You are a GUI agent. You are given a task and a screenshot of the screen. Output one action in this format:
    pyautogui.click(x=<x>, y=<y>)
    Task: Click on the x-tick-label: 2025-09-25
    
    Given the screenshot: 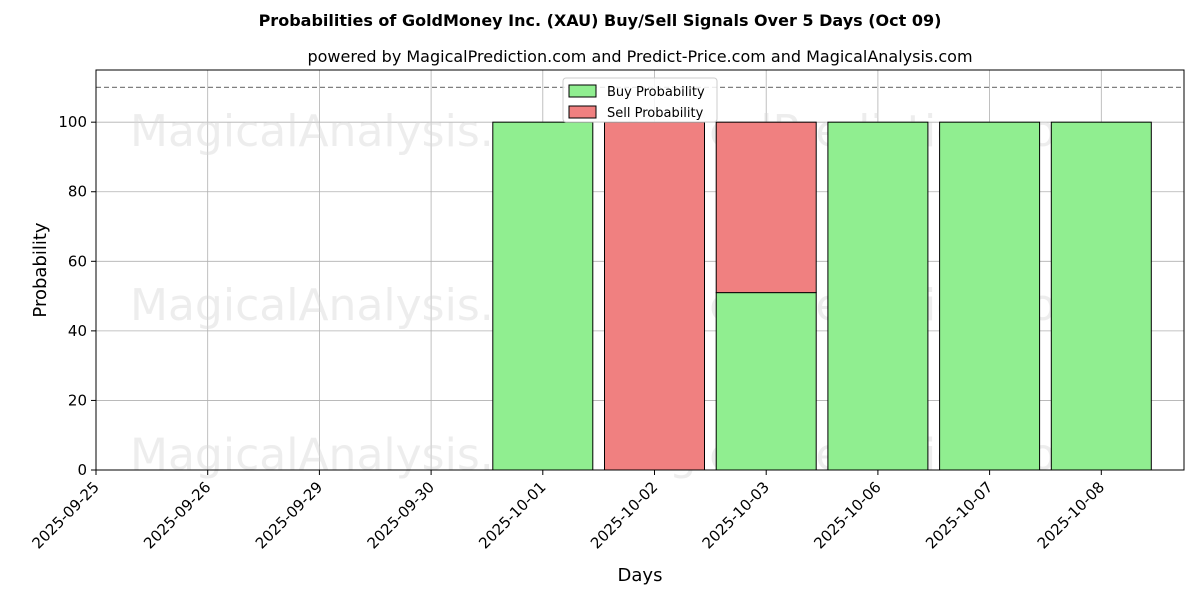 What is the action you would take?
    pyautogui.click(x=65, y=515)
    